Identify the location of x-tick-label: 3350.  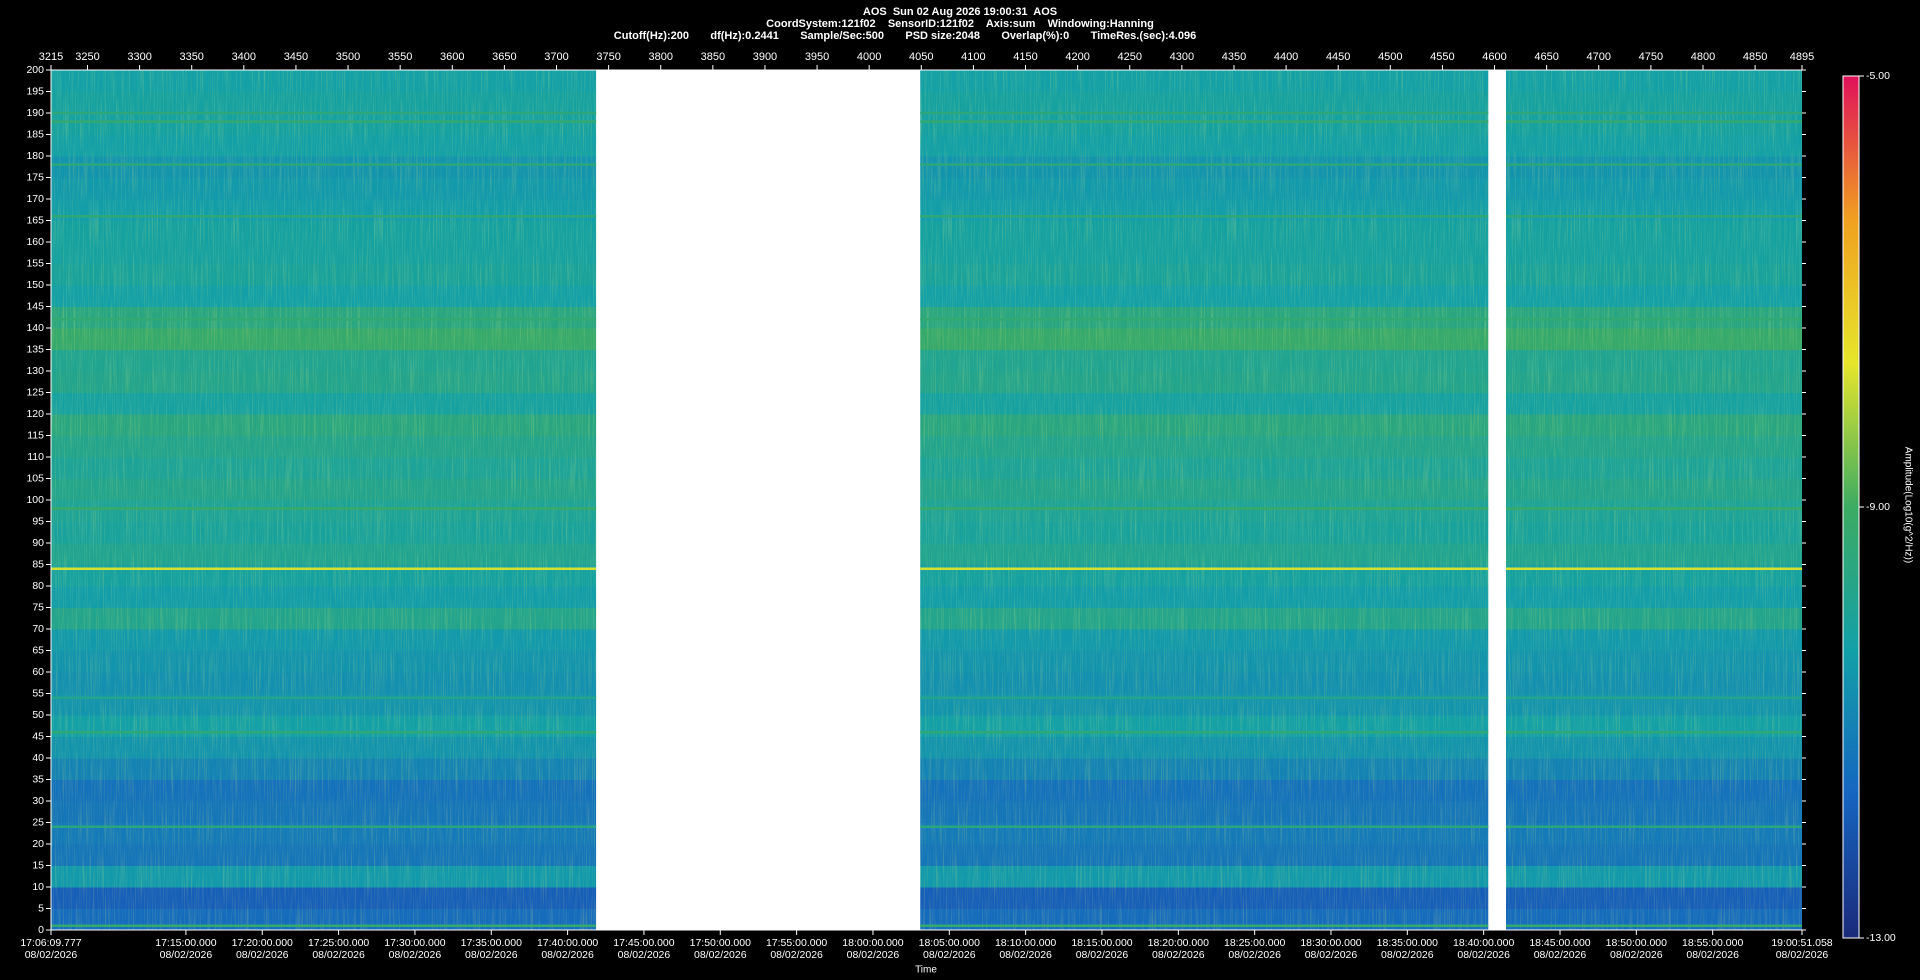
(191, 57).